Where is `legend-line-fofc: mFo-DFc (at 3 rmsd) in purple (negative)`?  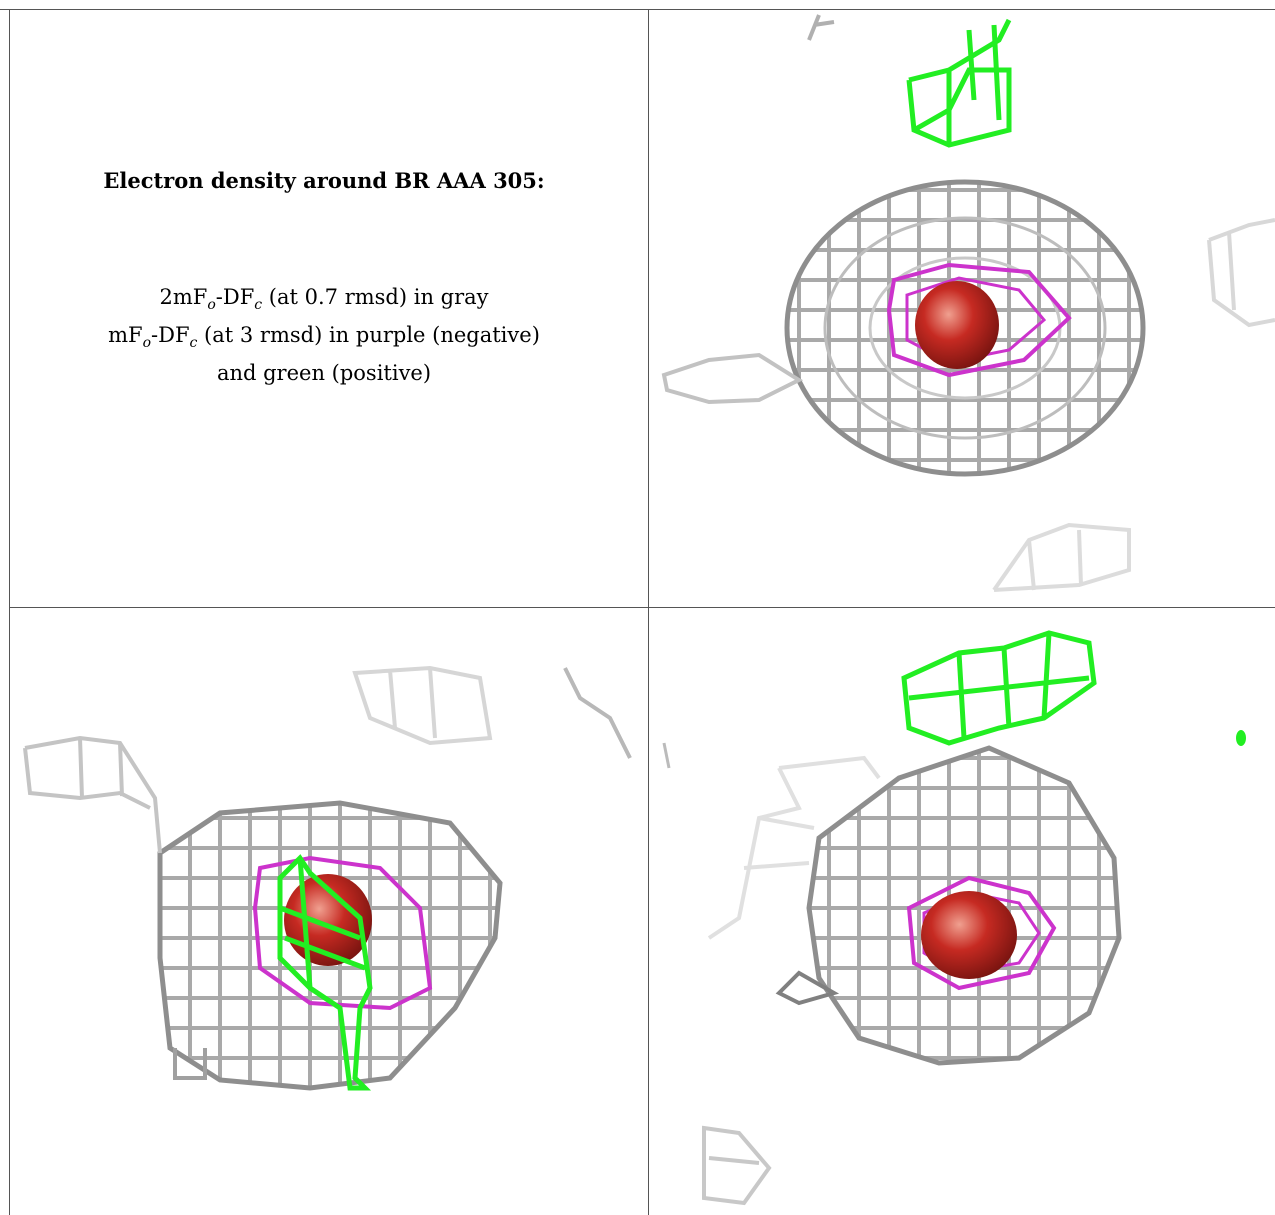
legend-line-fofc: mFo-DFc (at 3 rmsd) in purple (negative) is located at coordinates (324, 337).